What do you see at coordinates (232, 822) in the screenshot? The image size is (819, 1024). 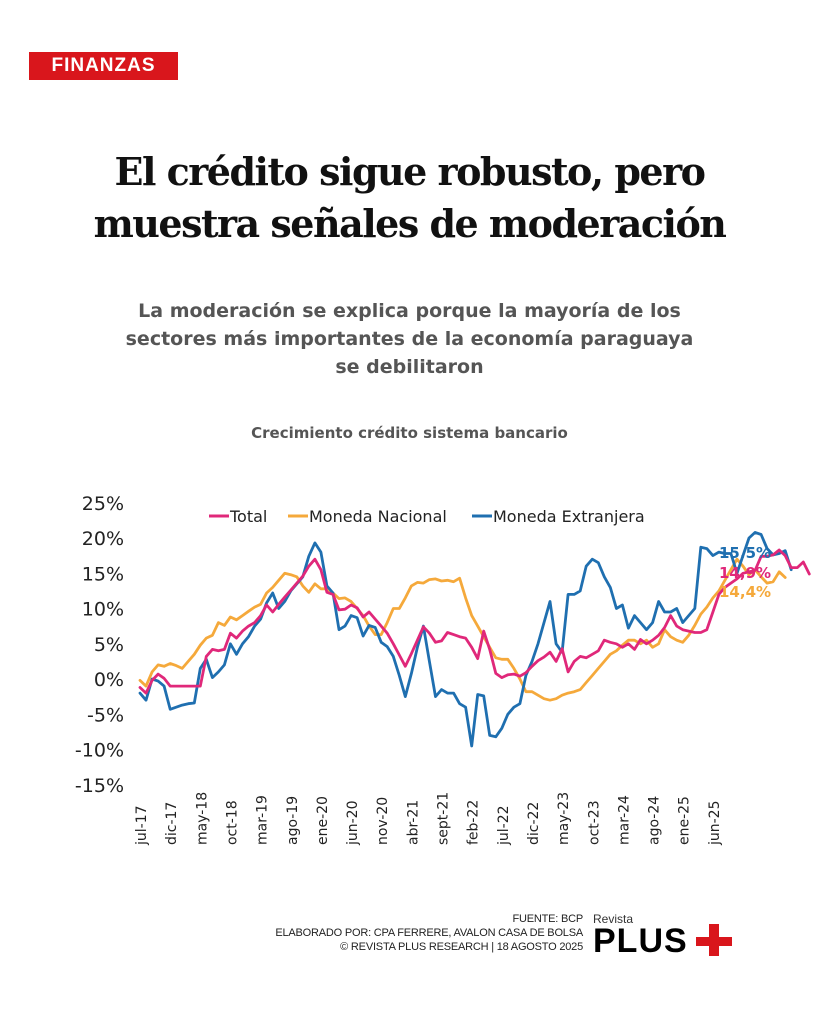 I see `x-tick-label: oct-18` at bounding box center [232, 822].